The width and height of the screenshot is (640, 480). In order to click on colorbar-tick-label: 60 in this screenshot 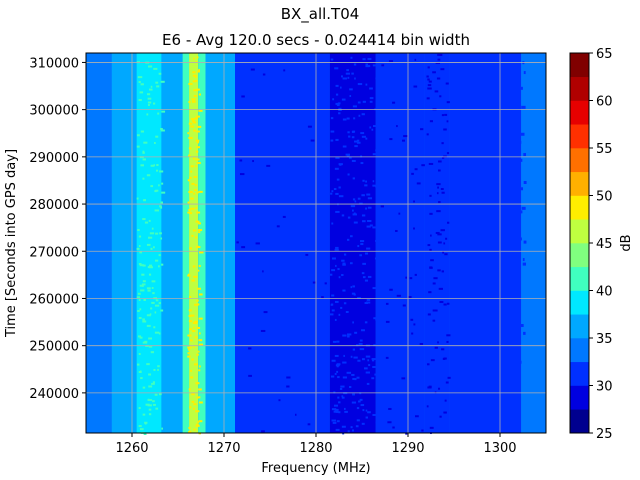, I will do `click(604, 102)`.